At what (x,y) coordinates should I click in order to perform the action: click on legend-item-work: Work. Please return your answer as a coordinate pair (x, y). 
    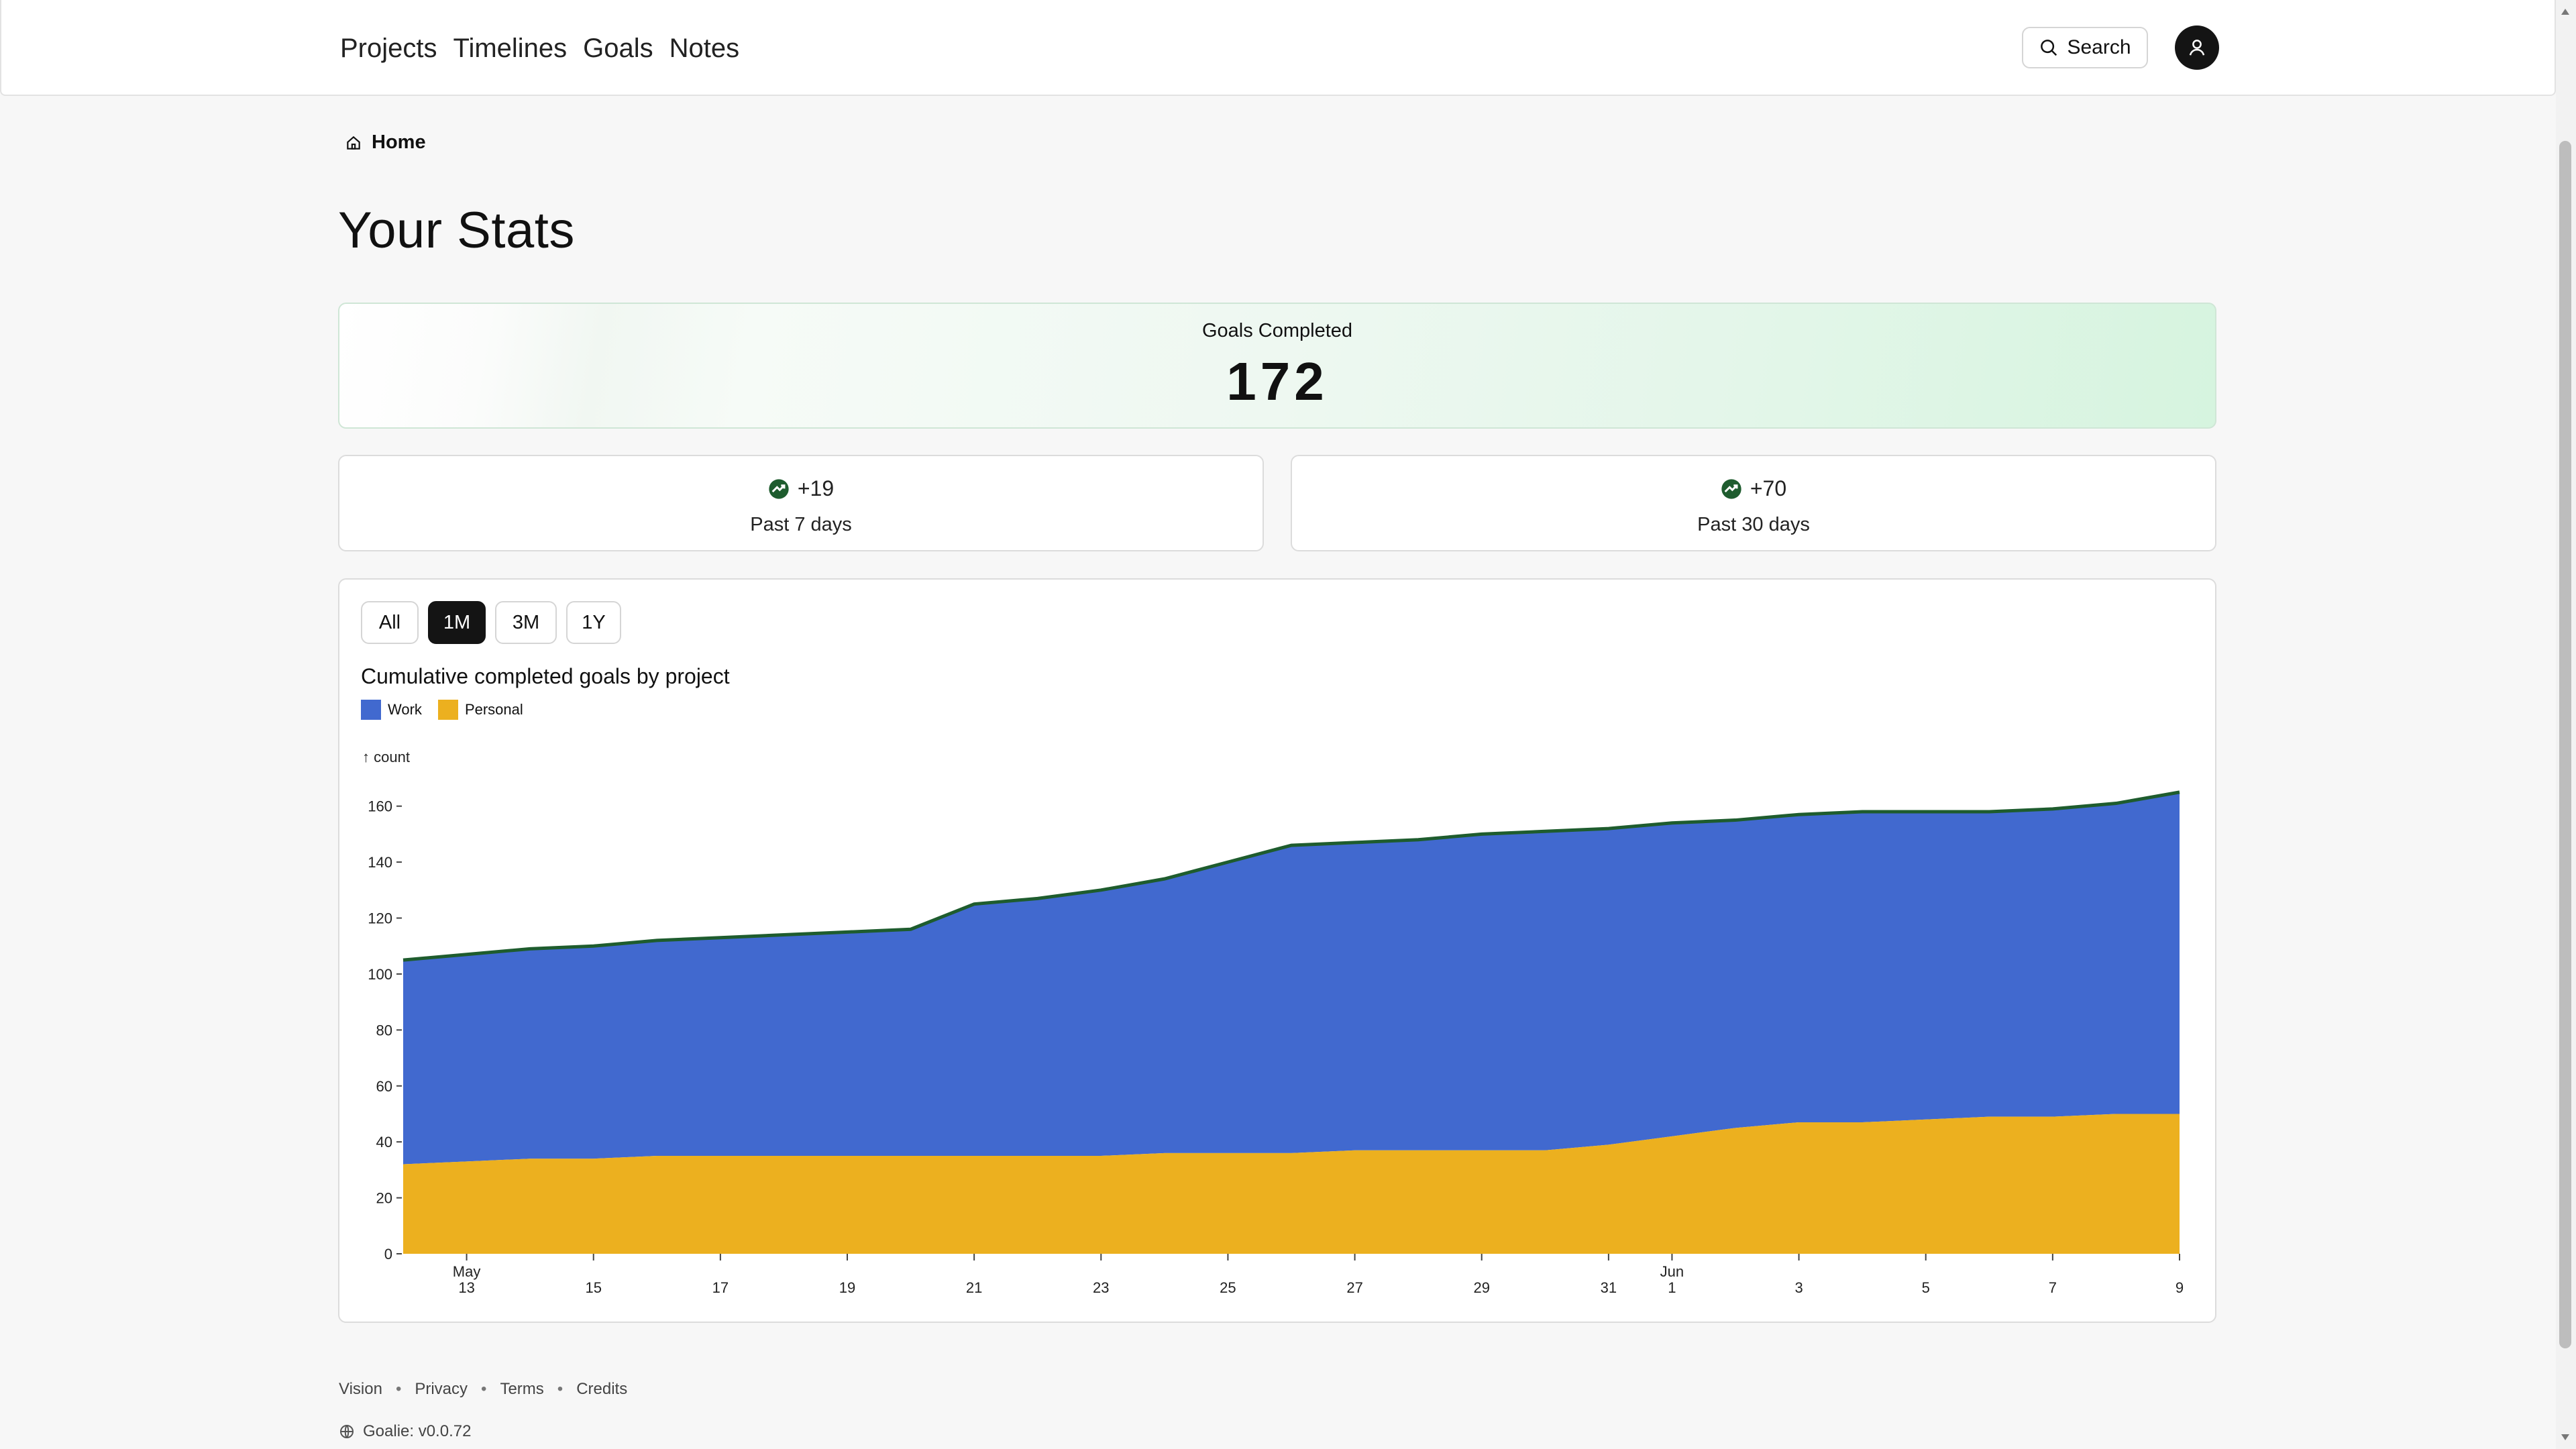
    Looking at the image, I should click on (391, 710).